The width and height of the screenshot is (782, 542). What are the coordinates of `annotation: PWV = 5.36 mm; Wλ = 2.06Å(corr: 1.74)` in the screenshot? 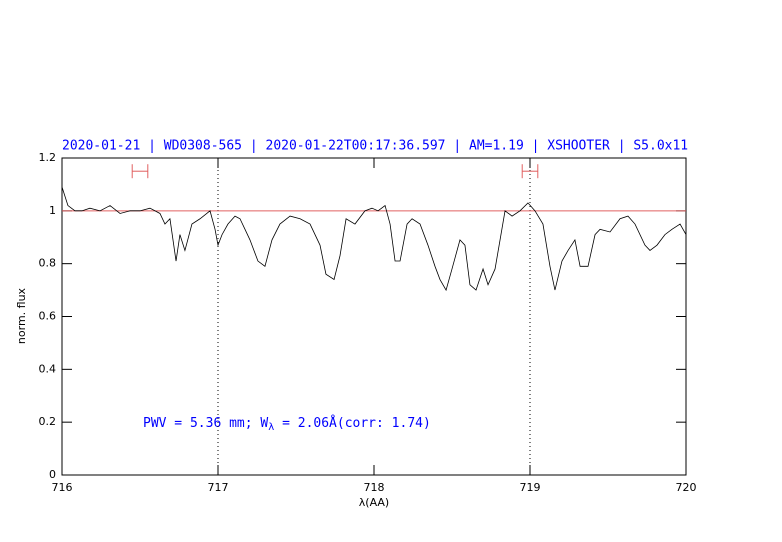 It's located at (287, 424).